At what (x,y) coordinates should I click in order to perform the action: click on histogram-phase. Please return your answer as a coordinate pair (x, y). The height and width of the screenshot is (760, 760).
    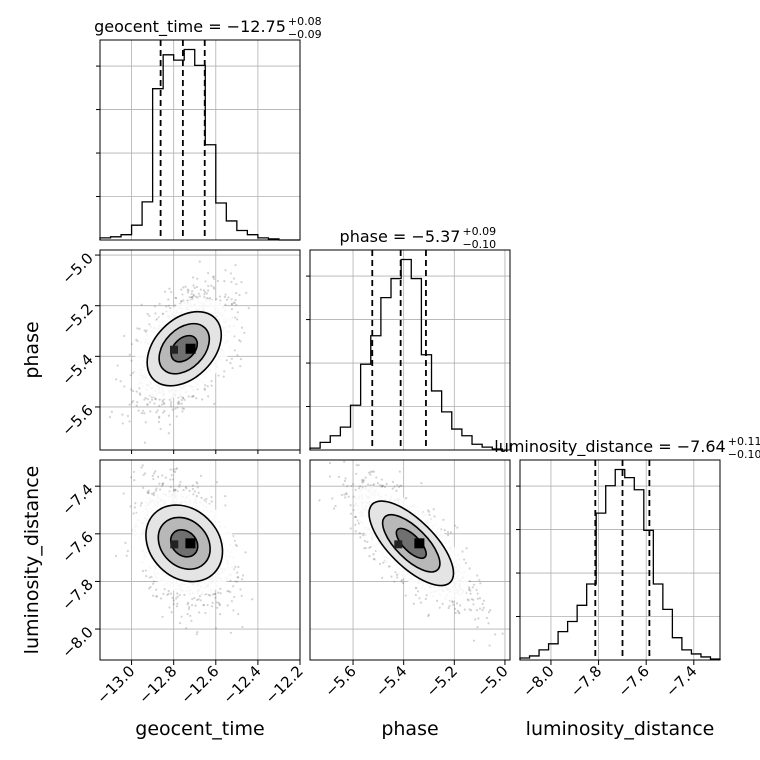
    Looking at the image, I should click on (406, 354).